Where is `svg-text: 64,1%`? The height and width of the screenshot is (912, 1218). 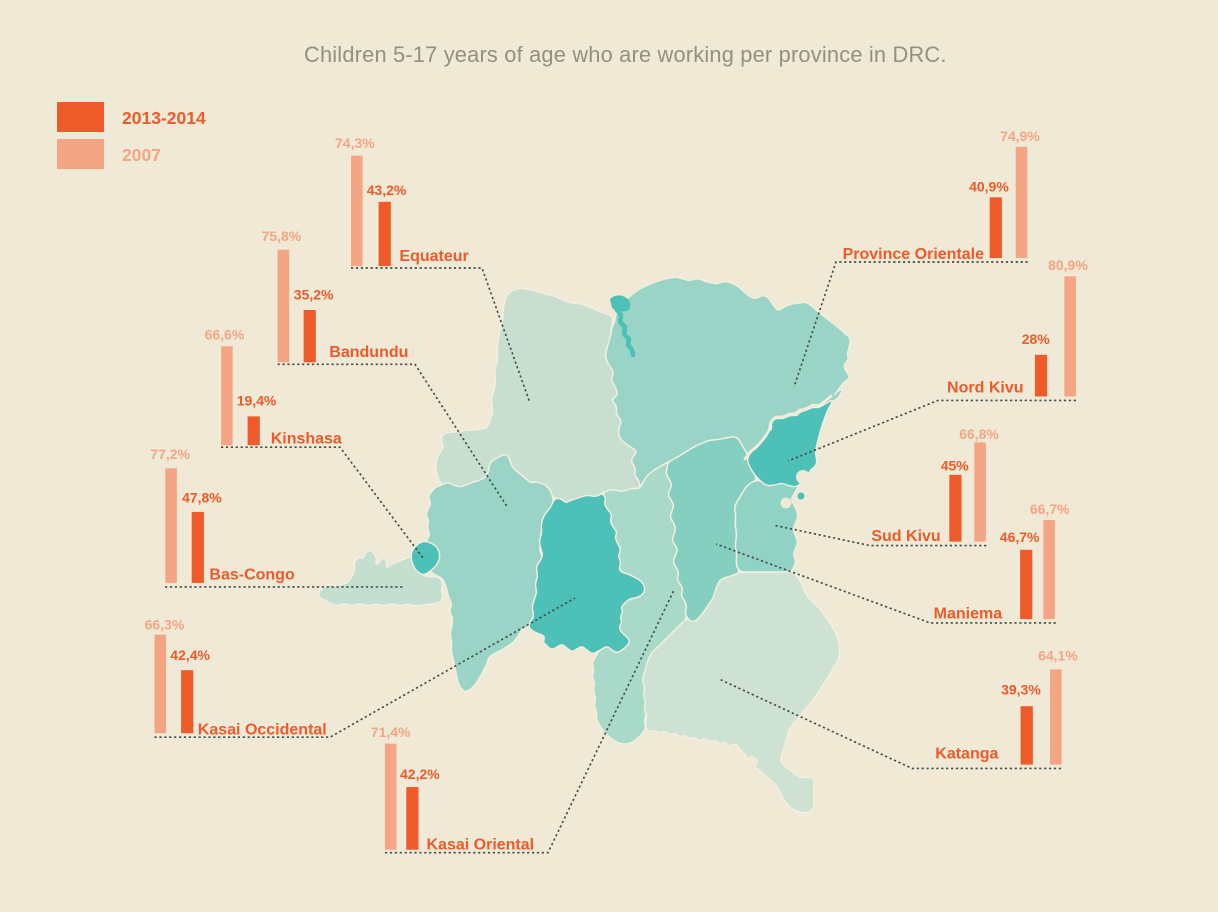
svg-text: 64,1% is located at coordinates (1058, 655).